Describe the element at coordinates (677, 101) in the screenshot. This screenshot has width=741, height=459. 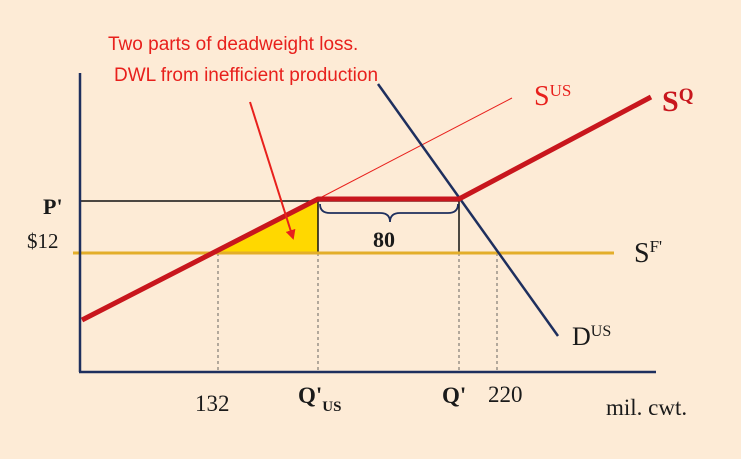
I see `s-quota-label: SQ` at that location.